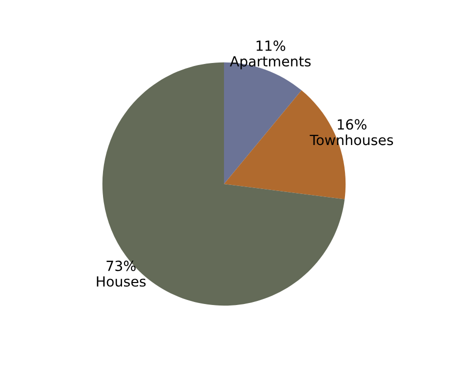 This screenshot has height=372, width=469. Describe the element at coordinates (121, 281) in the screenshot. I see `slice-label: Houses` at that location.